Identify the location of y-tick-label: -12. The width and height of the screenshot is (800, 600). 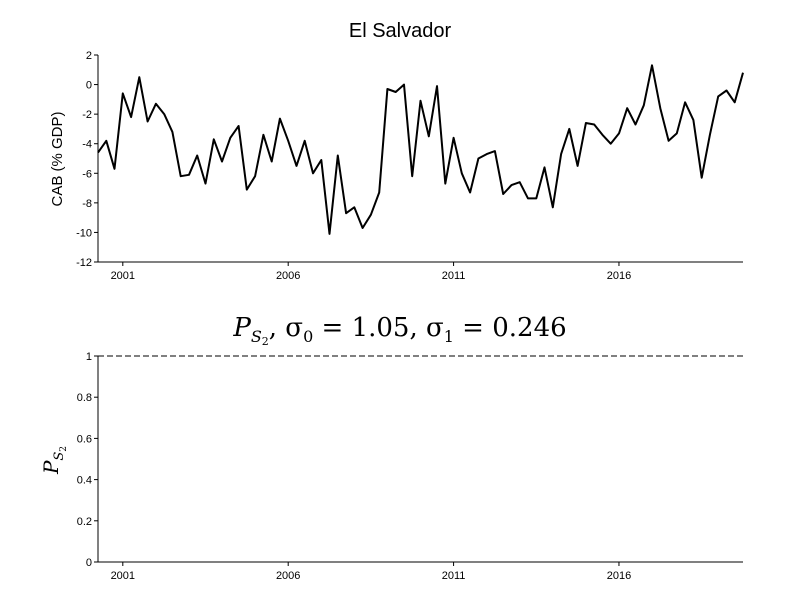
(84, 263).